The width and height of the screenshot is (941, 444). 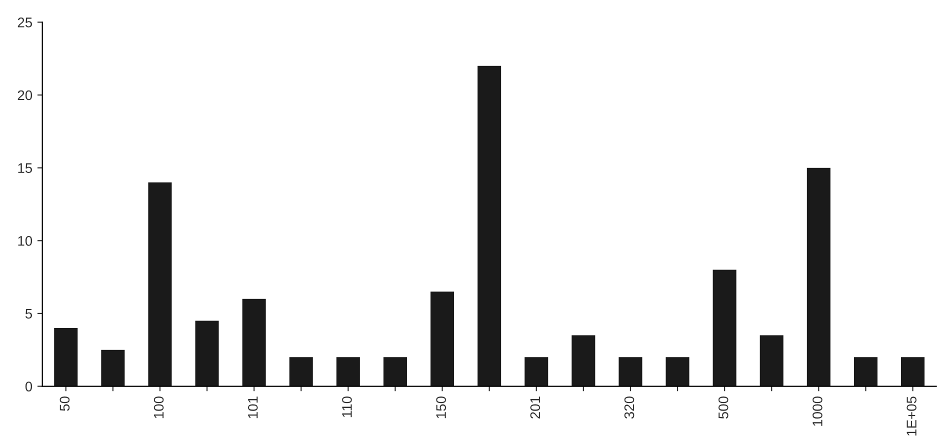 What do you see at coordinates (25, 241) in the screenshot?
I see `y-tick-label: 10` at bounding box center [25, 241].